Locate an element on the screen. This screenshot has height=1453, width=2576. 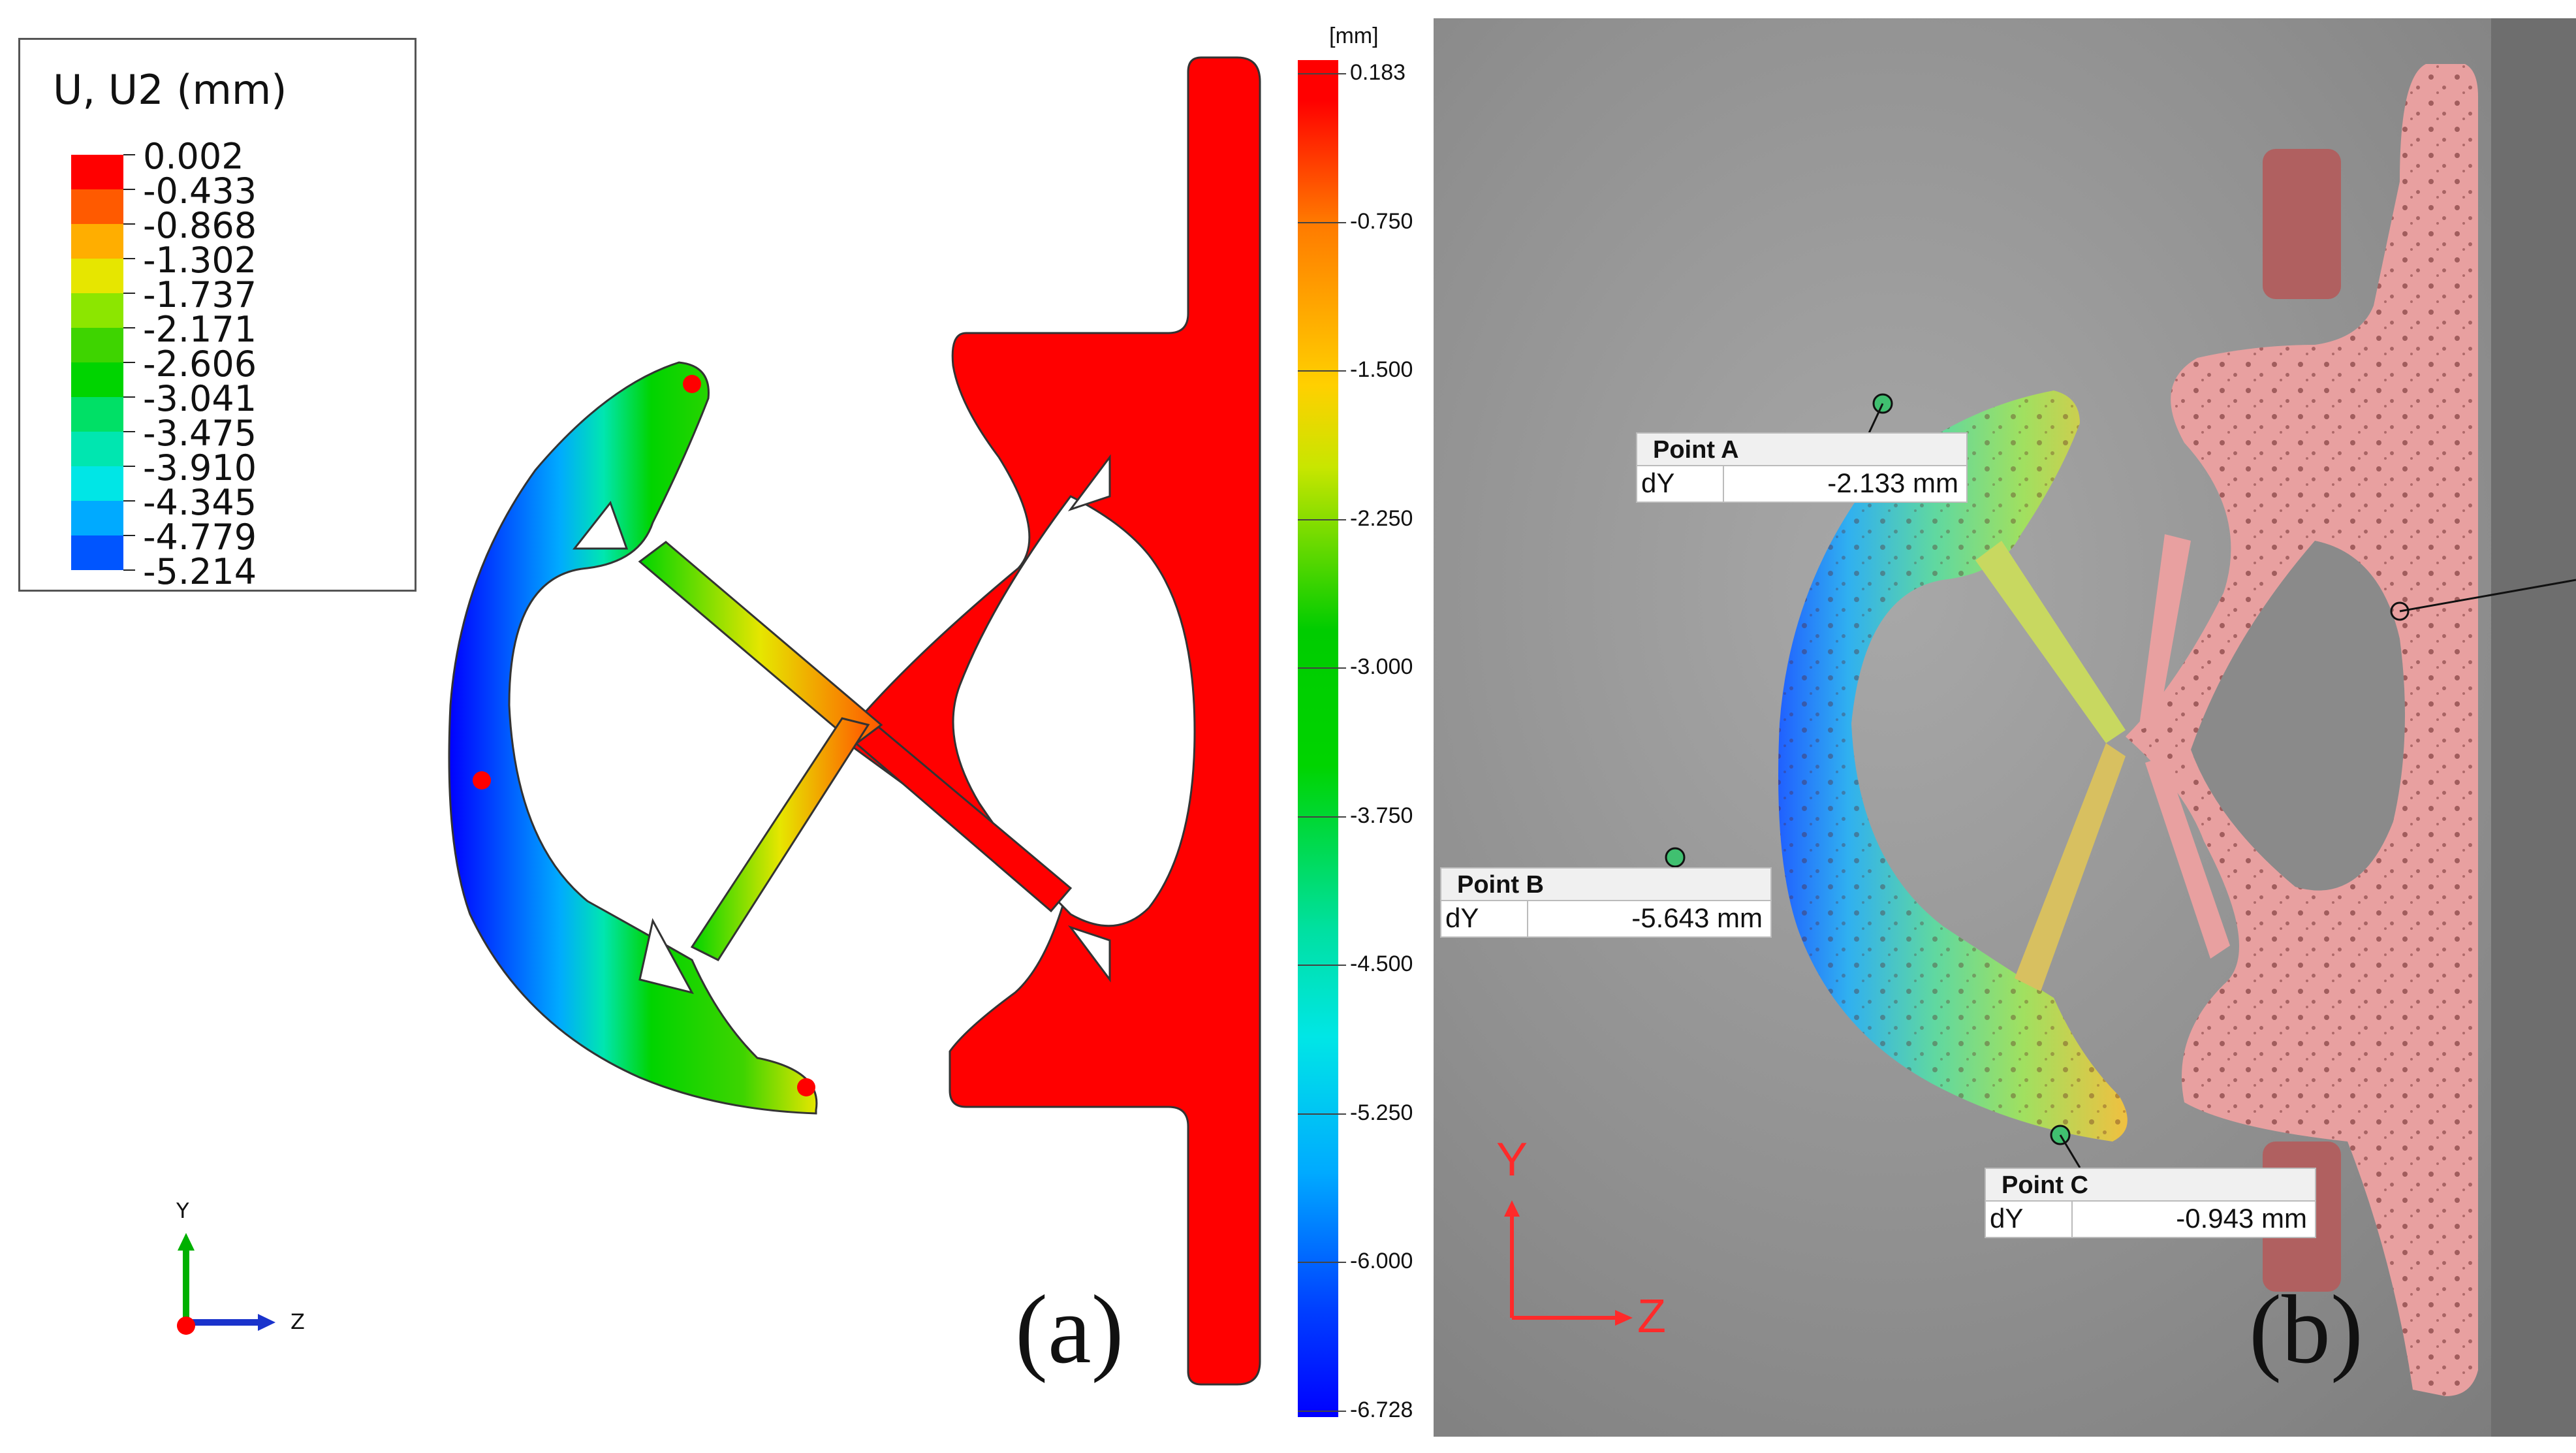
point-c-box: Point C dY -0.943 mm is located at coordinates (2150, 1203).